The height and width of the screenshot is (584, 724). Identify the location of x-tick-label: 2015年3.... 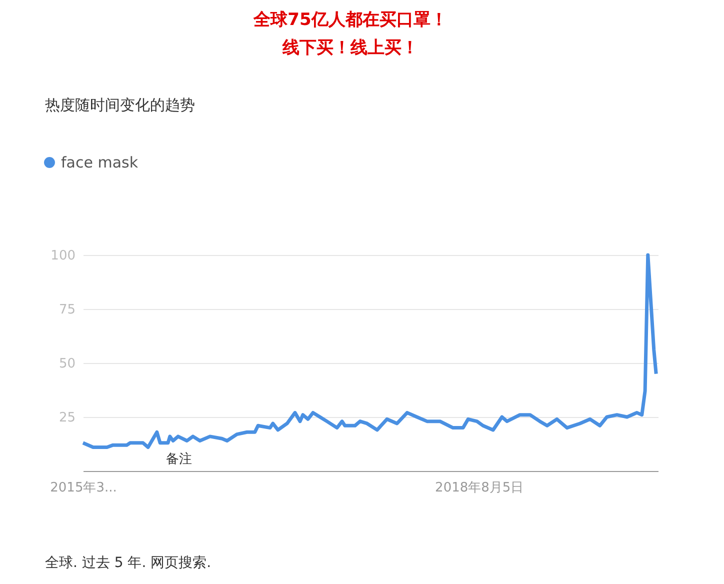
(83, 488).